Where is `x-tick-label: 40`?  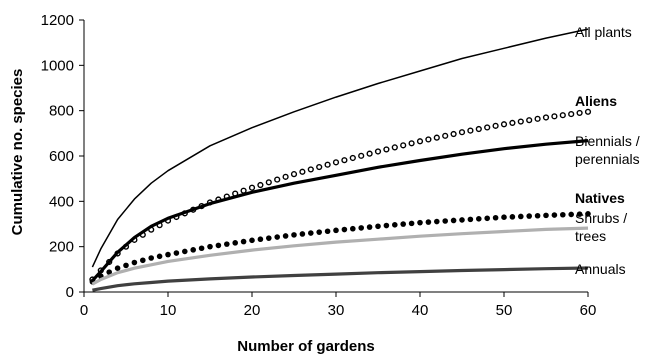
x-tick-label: 40 is located at coordinates (420, 310).